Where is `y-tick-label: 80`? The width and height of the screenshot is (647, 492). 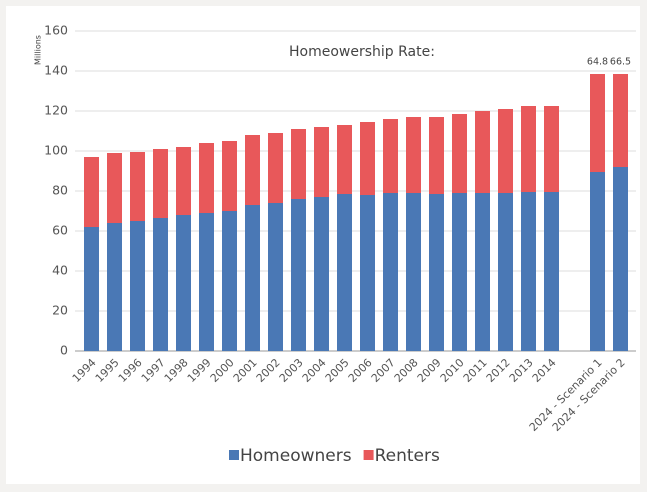
y-tick-label: 80 is located at coordinates (60, 190).